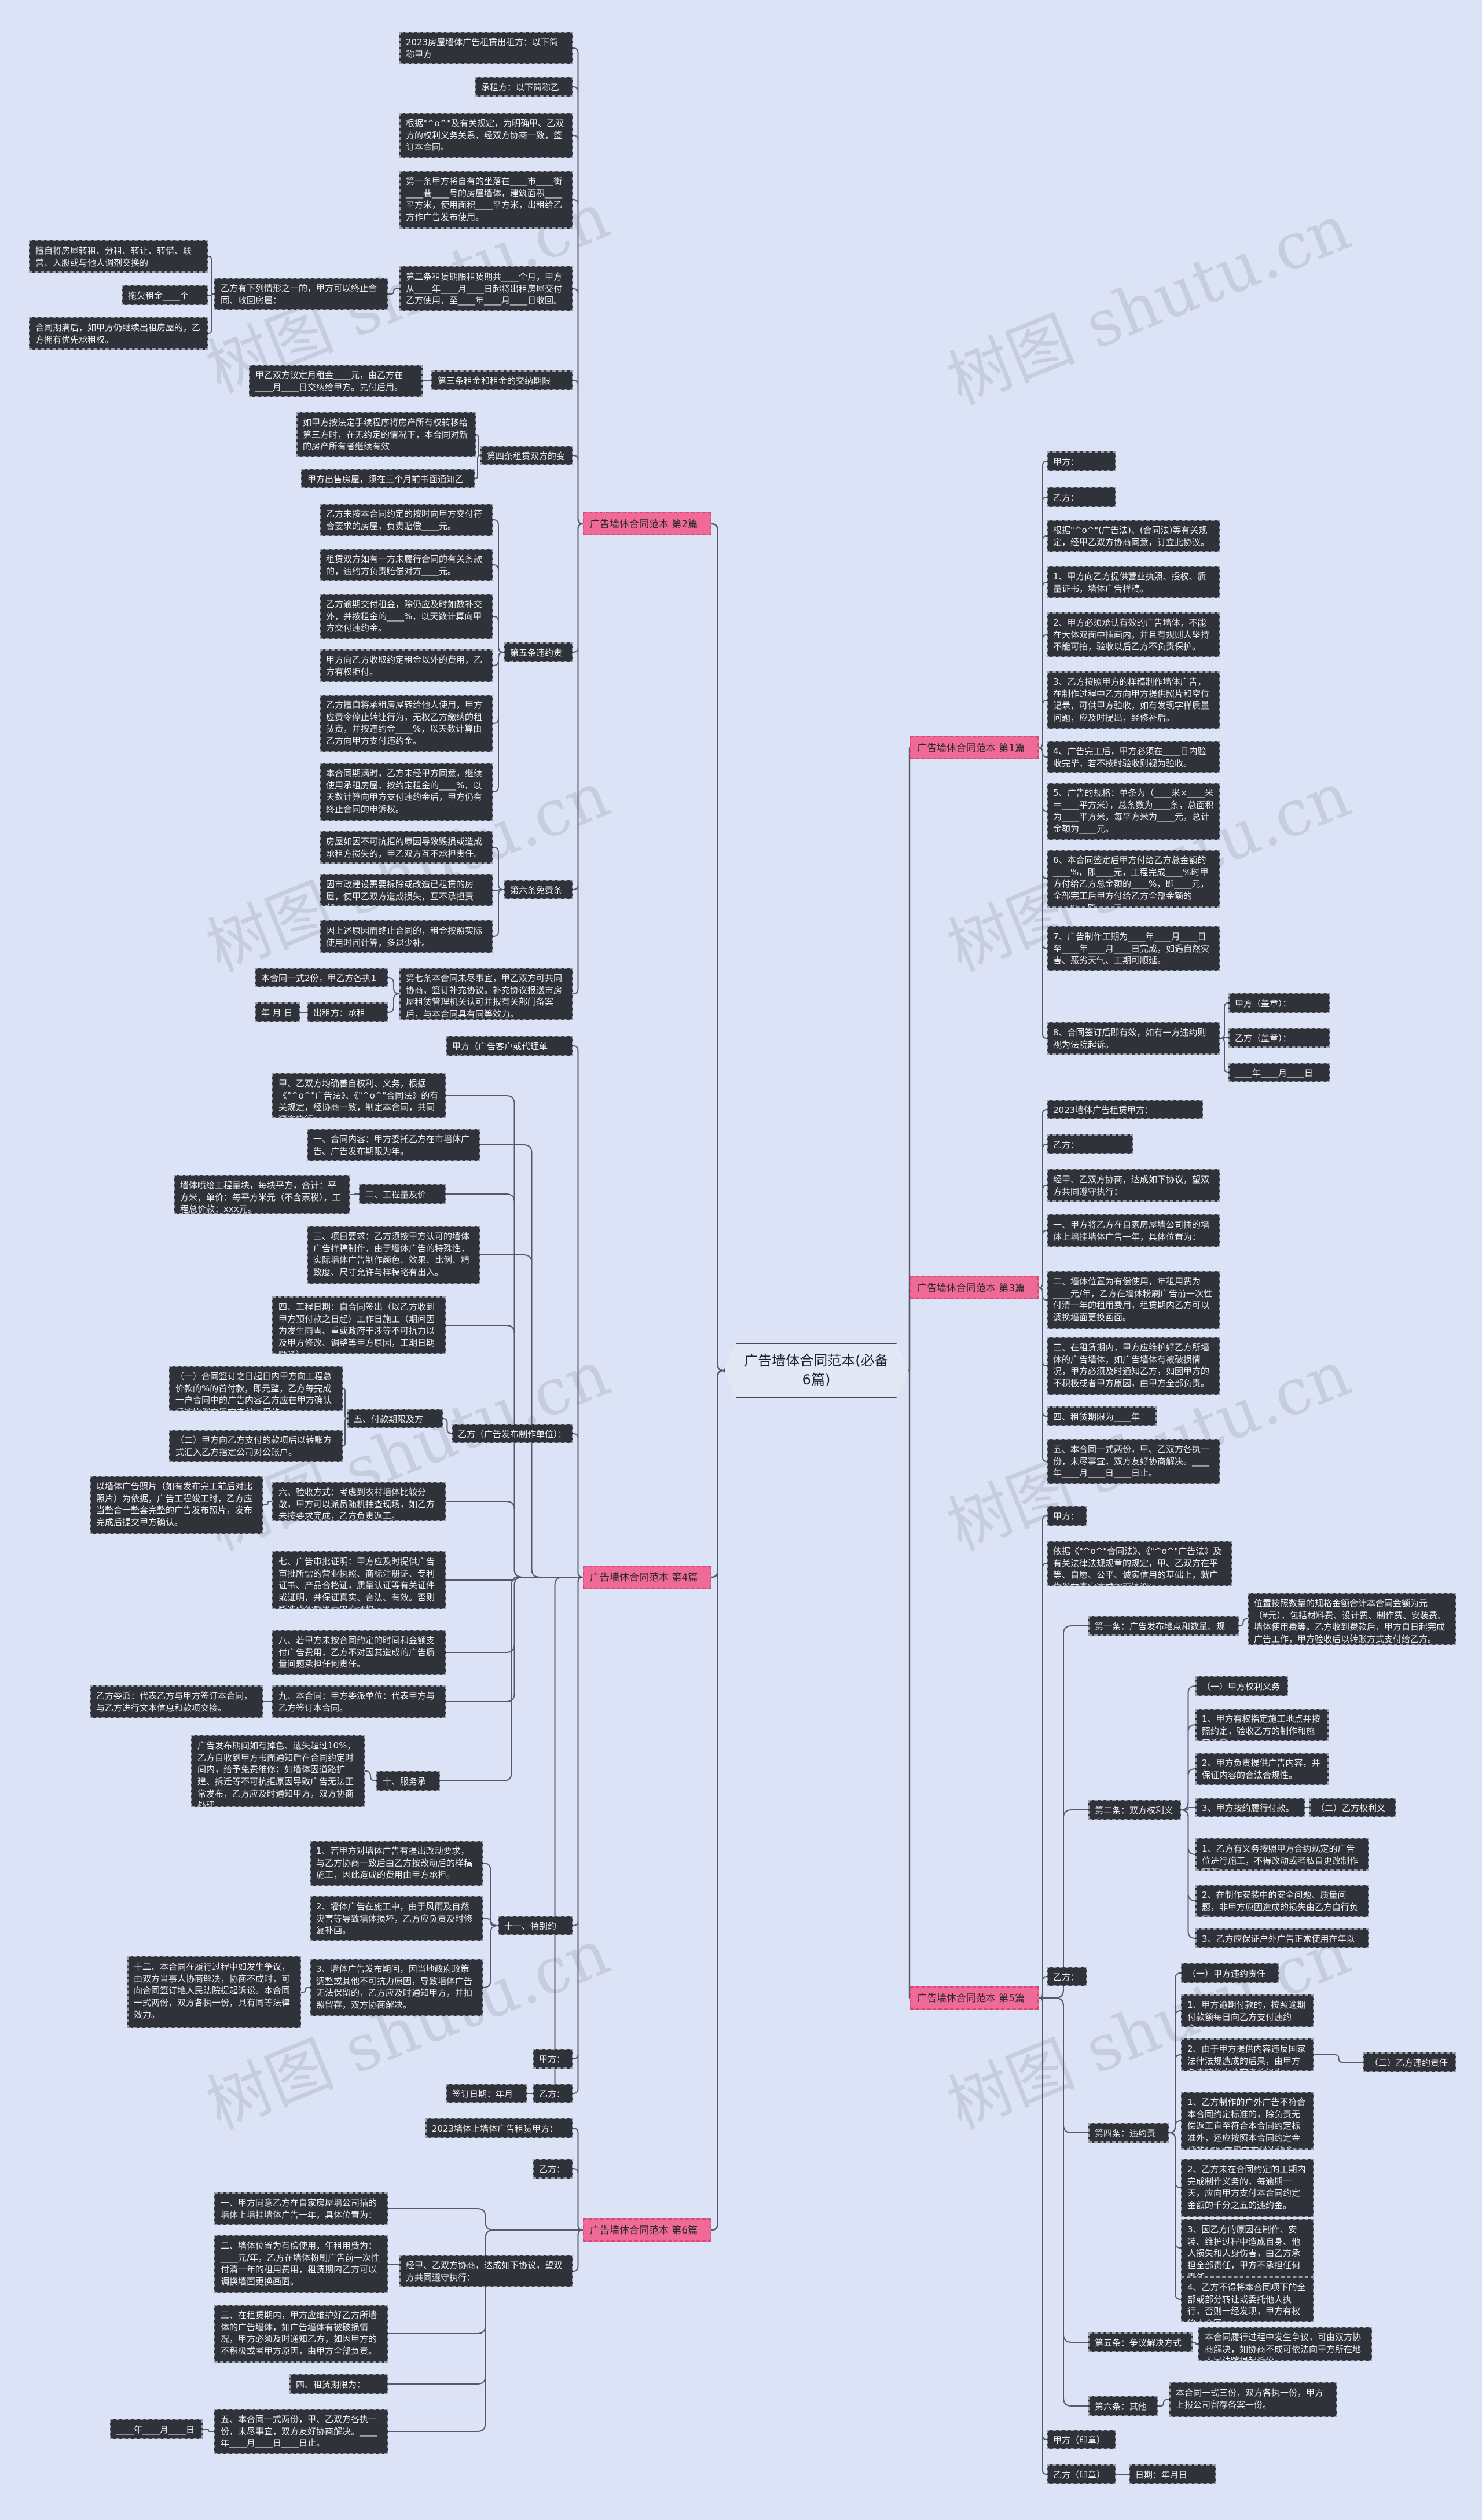  Describe the element at coordinates (1067, 1976) in the screenshot. I see `leaf-node-s5-e: 乙方：` at that location.